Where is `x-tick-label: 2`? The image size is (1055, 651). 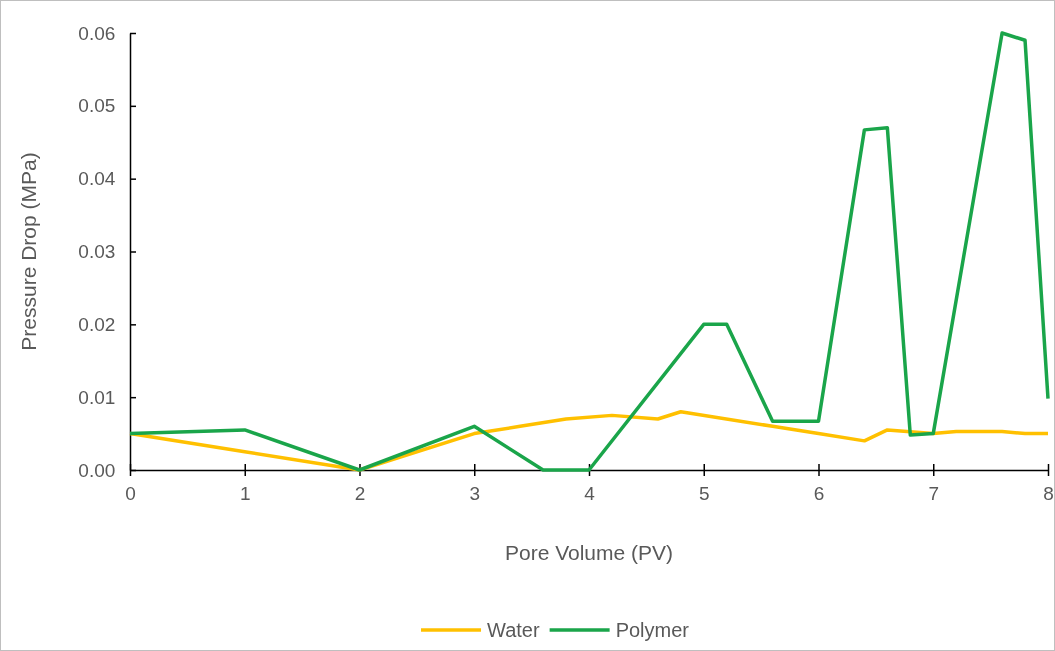
x-tick-label: 2 is located at coordinates (360, 493).